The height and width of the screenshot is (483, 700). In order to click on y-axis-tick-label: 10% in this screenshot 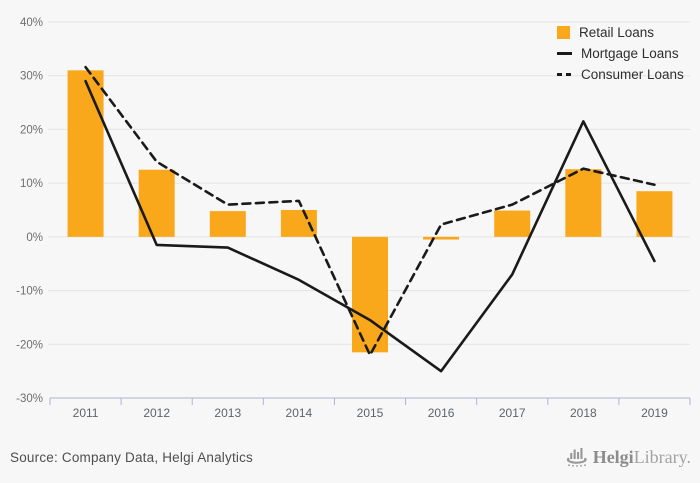, I will do `click(31, 184)`.